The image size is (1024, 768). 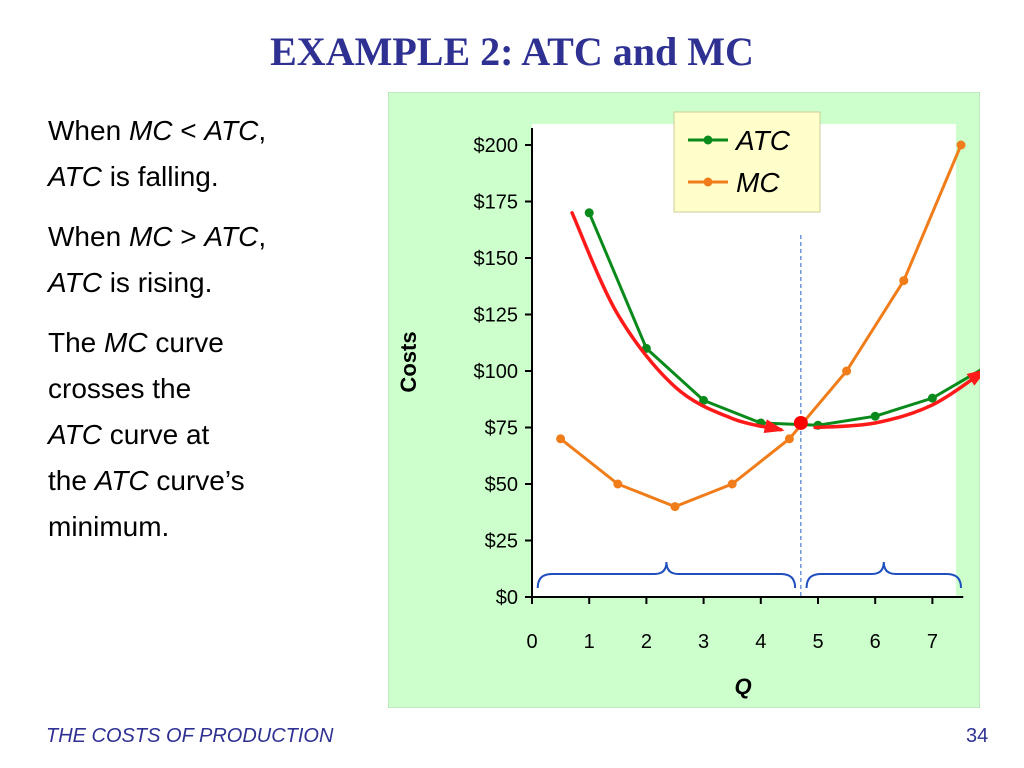 What do you see at coordinates (496, 259) in the screenshot?
I see `y-tick-label: $150` at bounding box center [496, 259].